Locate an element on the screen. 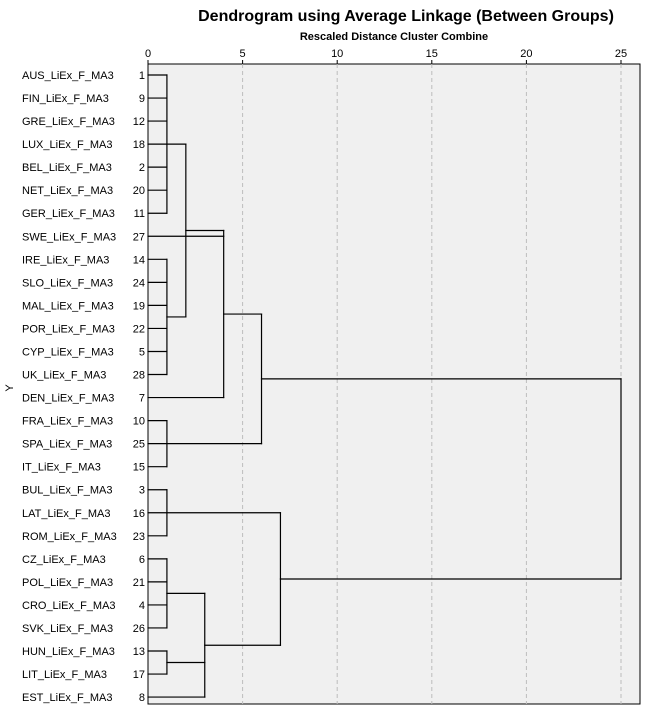 This screenshot has height=712, width=654. leaf-label: EST_LiEx_F_MA3 is located at coordinates (67, 698).